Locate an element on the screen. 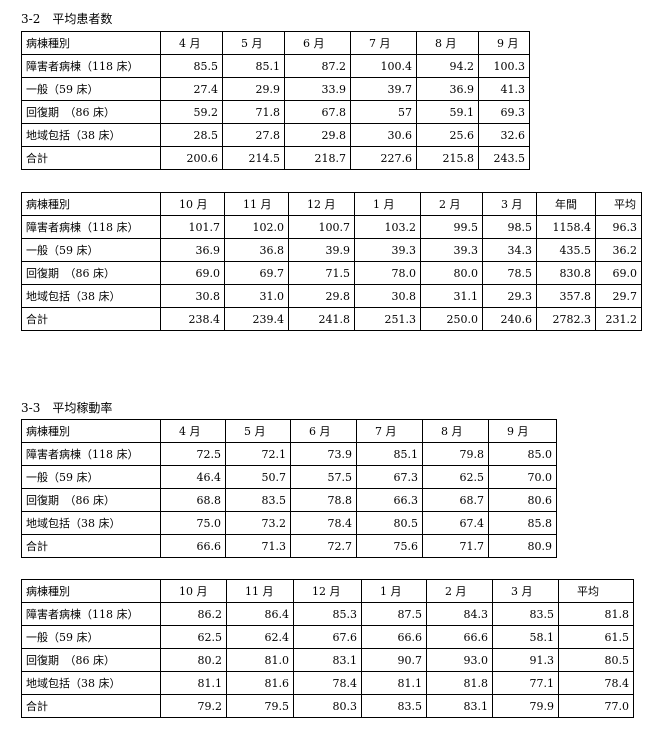  table-cell: 73.2 is located at coordinates (258, 523).